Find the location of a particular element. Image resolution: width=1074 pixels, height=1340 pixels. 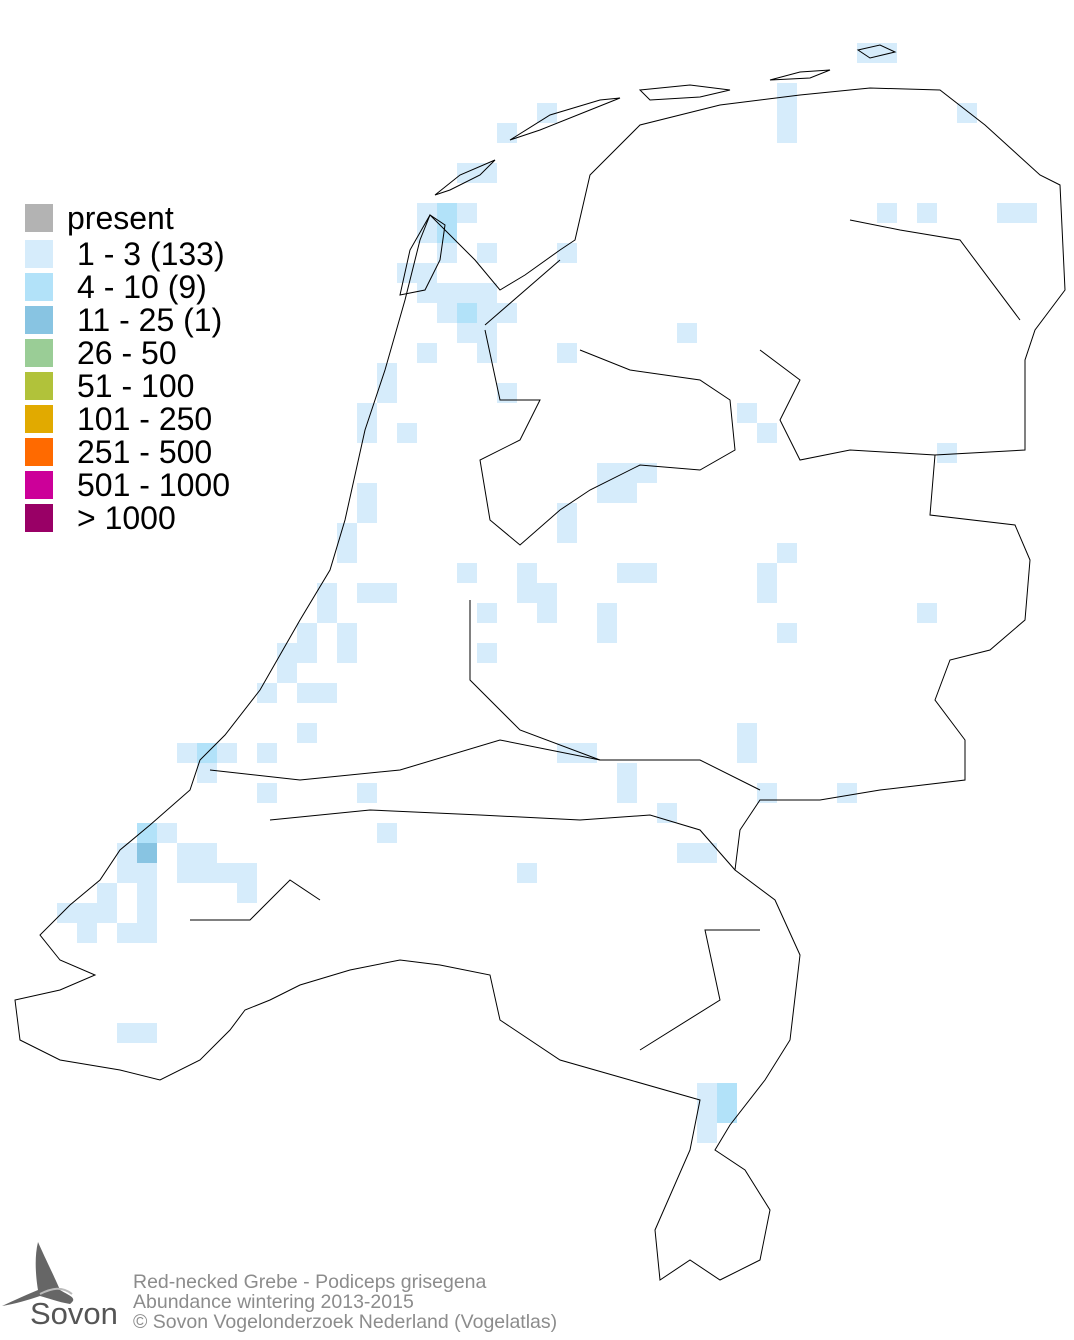

island-vlieland is located at coordinates (465, 177).